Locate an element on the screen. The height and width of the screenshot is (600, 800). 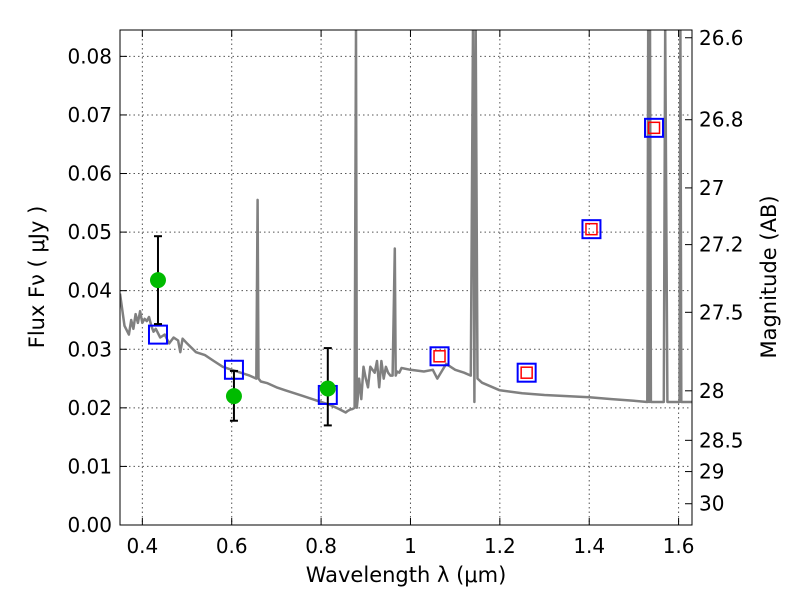
y-tick-label: 0.03 is located at coordinates (89, 349).